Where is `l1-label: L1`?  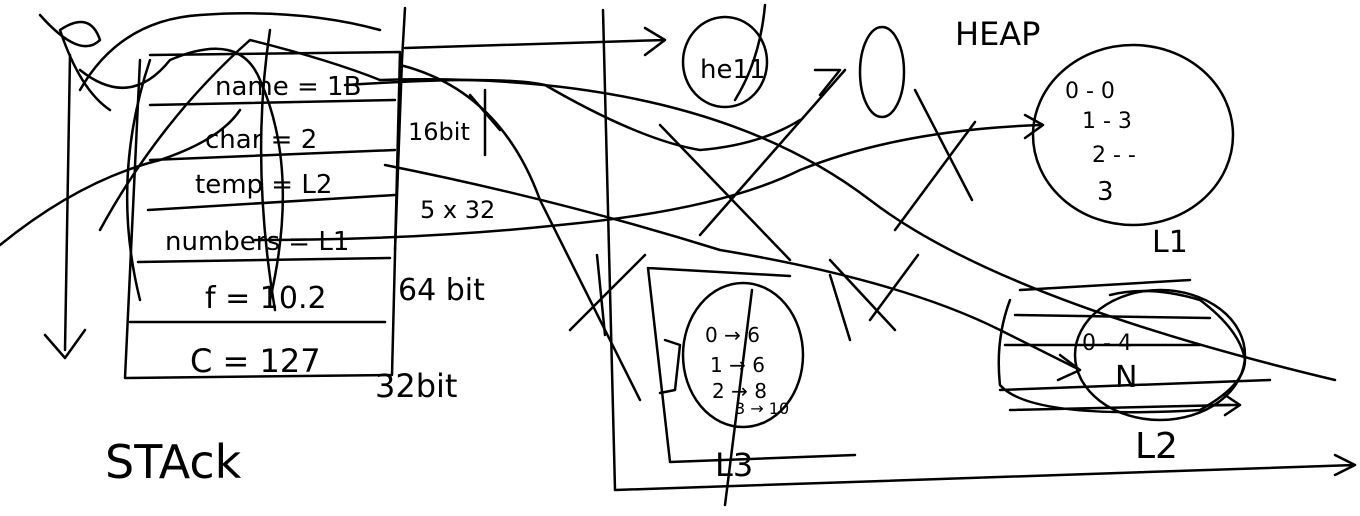 l1-label: L1 is located at coordinates (1170, 242).